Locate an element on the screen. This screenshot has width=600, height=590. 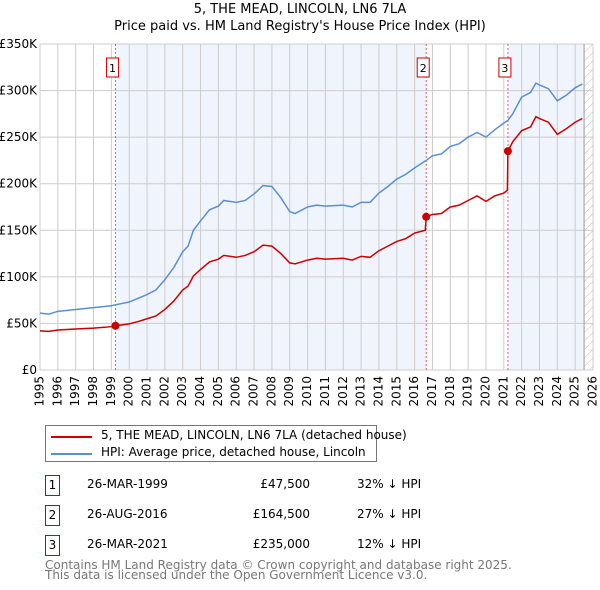
x-tick-label: 2025 is located at coordinates (575, 391).